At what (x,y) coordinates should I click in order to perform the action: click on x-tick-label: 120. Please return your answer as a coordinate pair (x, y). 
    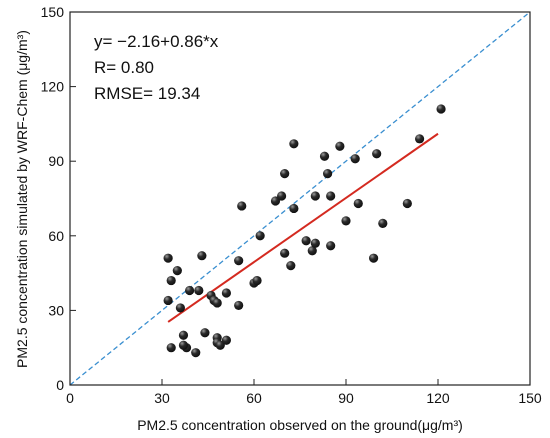
    Looking at the image, I should click on (438, 398).